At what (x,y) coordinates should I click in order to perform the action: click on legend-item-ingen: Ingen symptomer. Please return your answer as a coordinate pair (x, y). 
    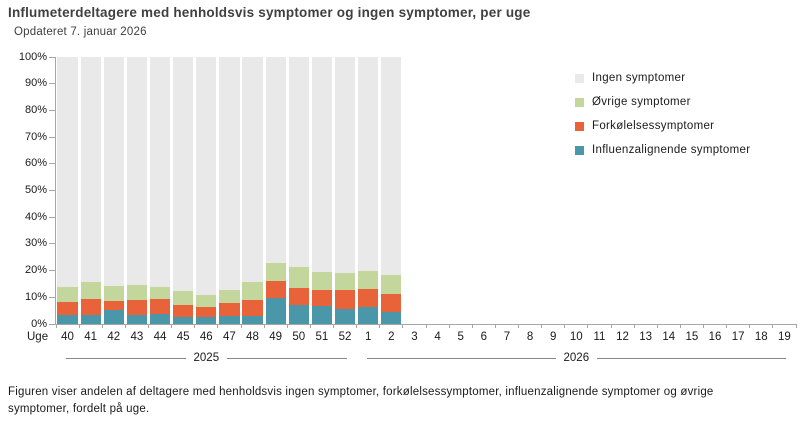
    Looking at the image, I should click on (662, 78).